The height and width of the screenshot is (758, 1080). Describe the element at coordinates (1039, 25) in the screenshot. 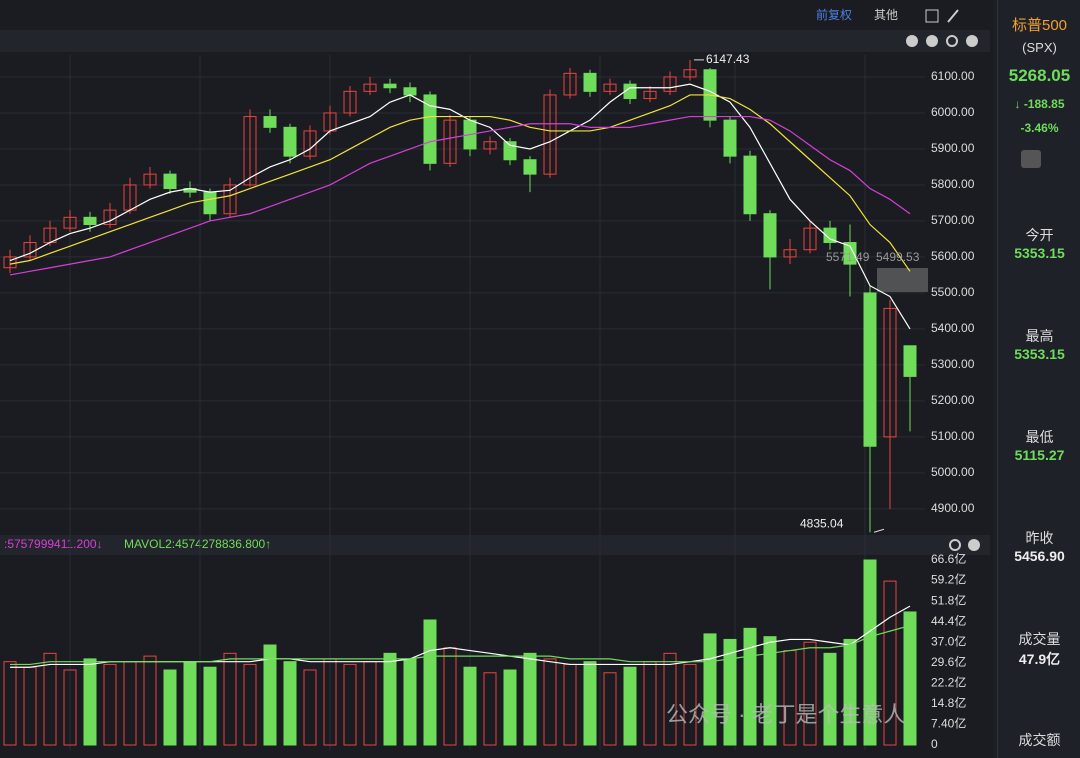

I see `index-name: 标普500` at that location.